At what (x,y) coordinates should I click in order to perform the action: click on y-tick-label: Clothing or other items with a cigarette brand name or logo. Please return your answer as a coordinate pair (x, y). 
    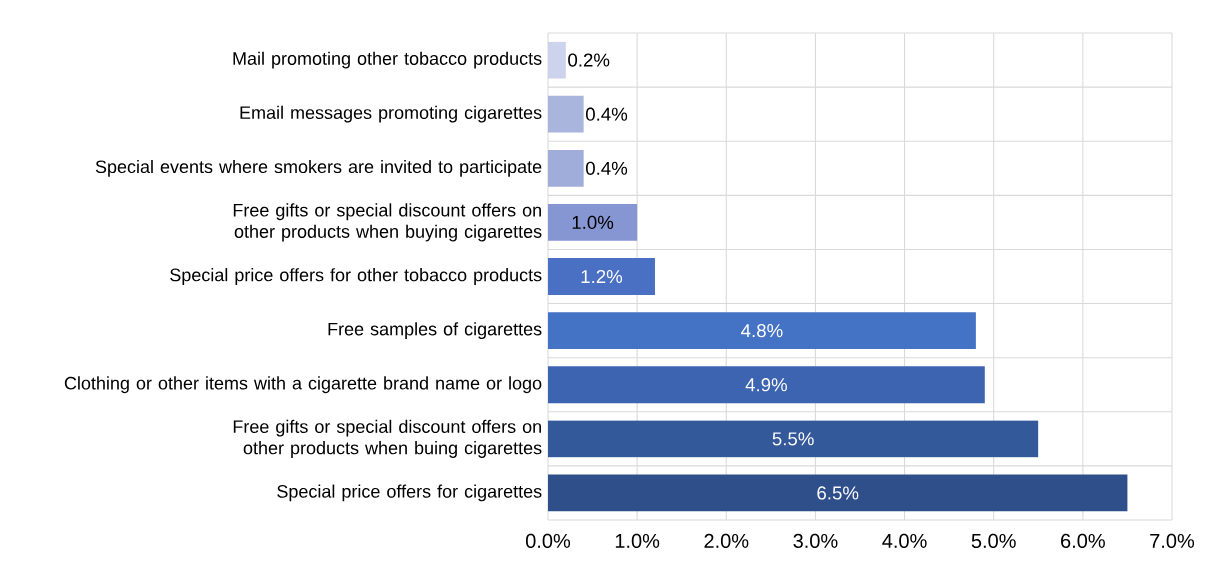
    Looking at the image, I should click on (303, 385).